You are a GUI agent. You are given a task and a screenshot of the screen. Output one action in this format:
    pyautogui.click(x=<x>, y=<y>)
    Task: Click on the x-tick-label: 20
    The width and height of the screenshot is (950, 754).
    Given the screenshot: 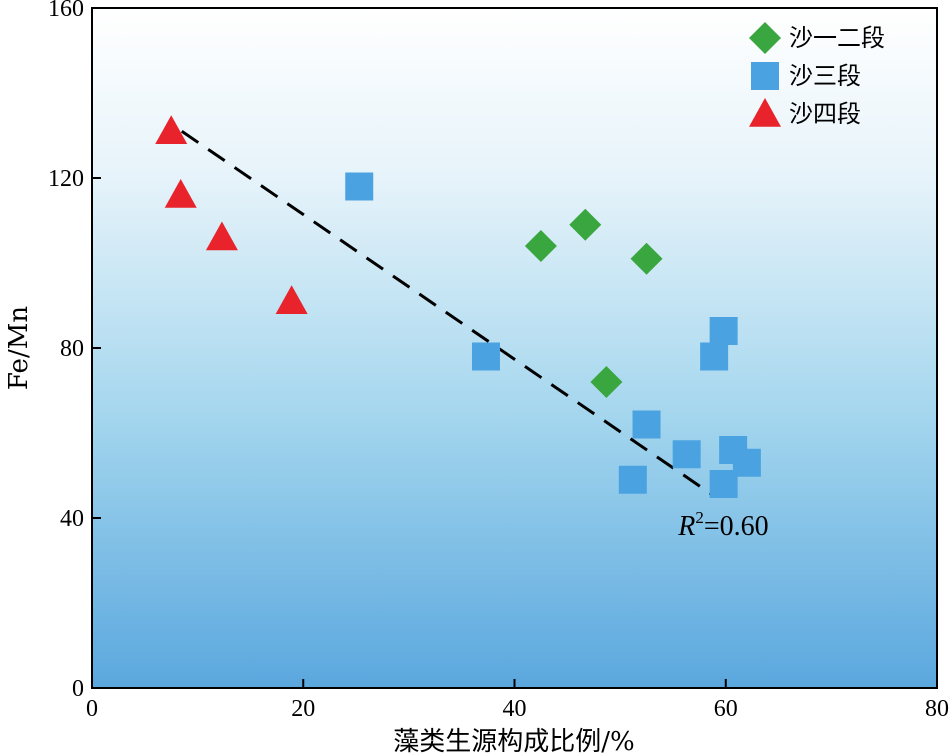 What is the action you would take?
    pyautogui.click(x=303, y=709)
    